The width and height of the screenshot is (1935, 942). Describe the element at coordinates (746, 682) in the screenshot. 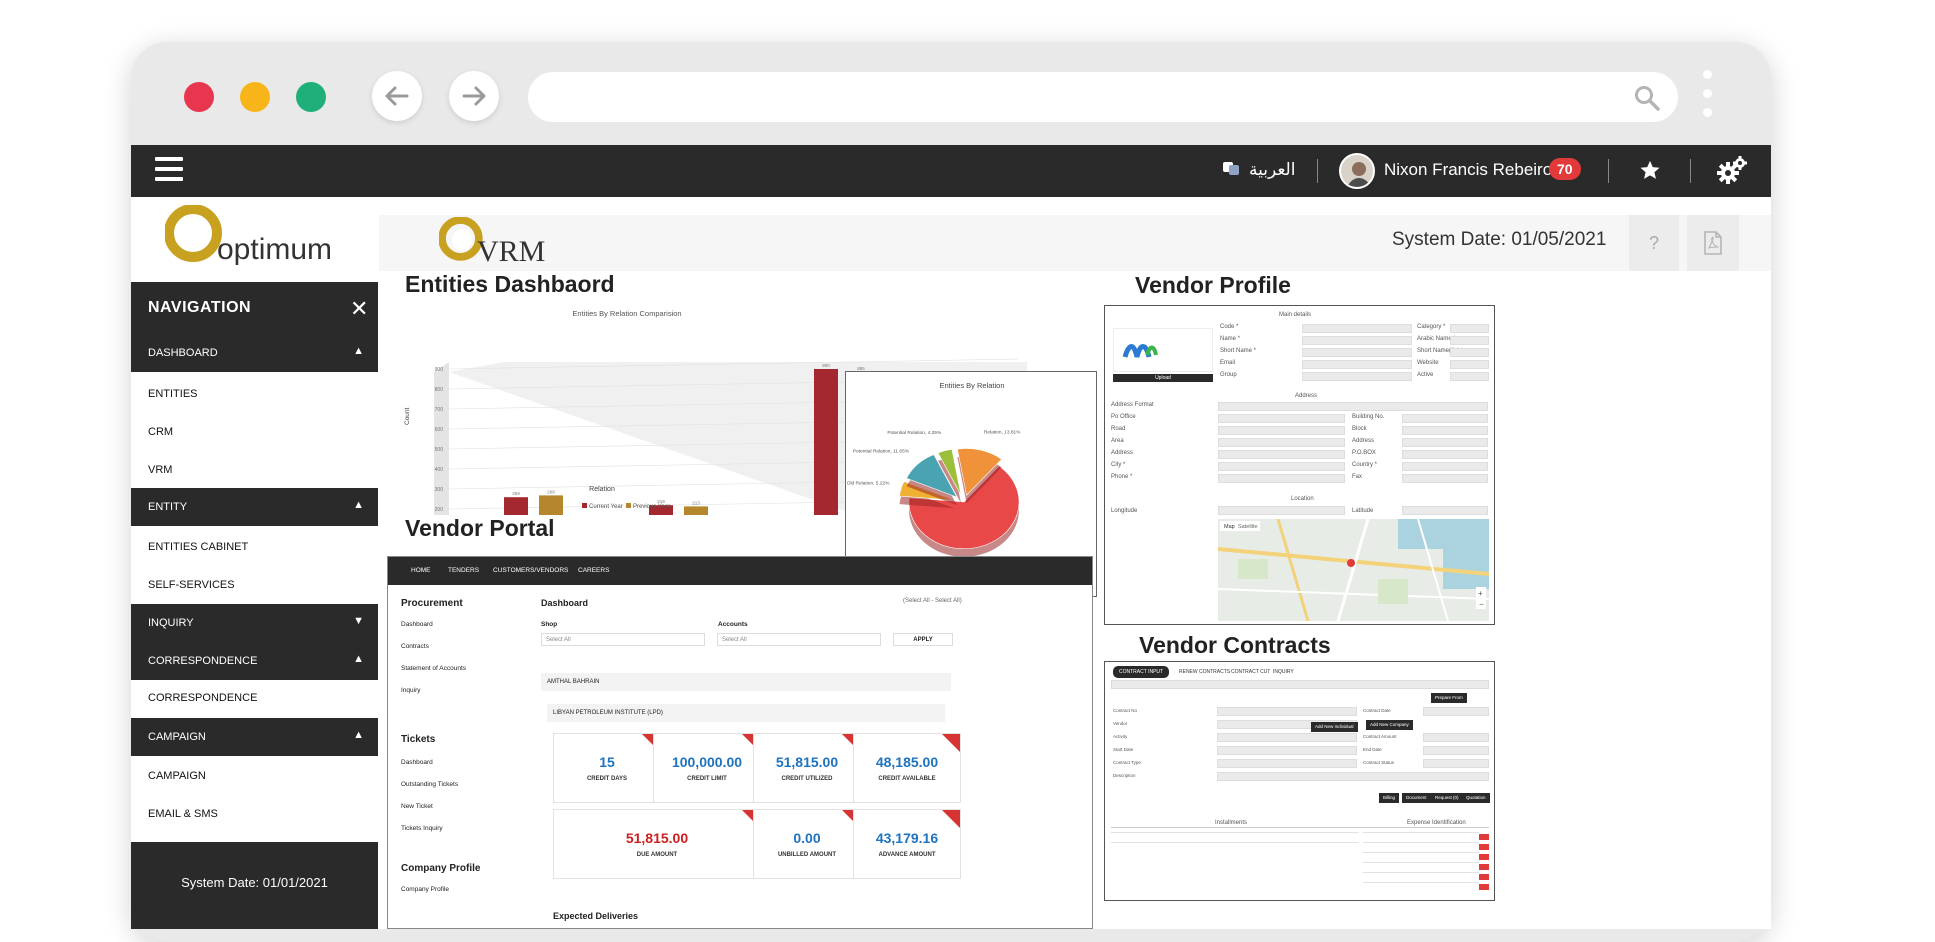

I see `group-header: AMTHAL BAHRAIN` at that location.